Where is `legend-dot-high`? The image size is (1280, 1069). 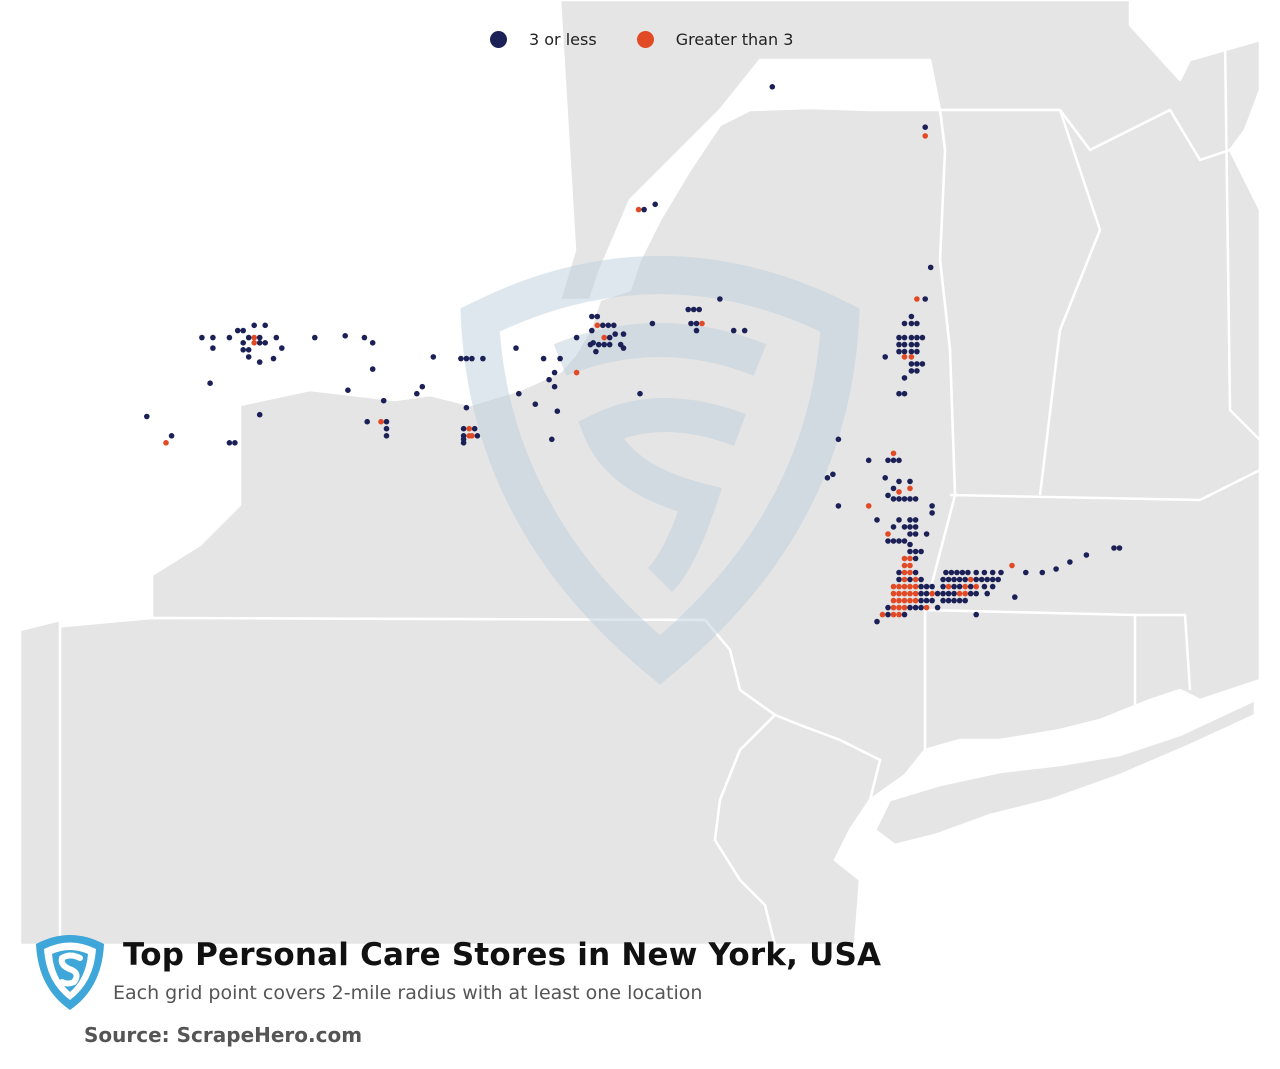 legend-dot-high is located at coordinates (645, 39).